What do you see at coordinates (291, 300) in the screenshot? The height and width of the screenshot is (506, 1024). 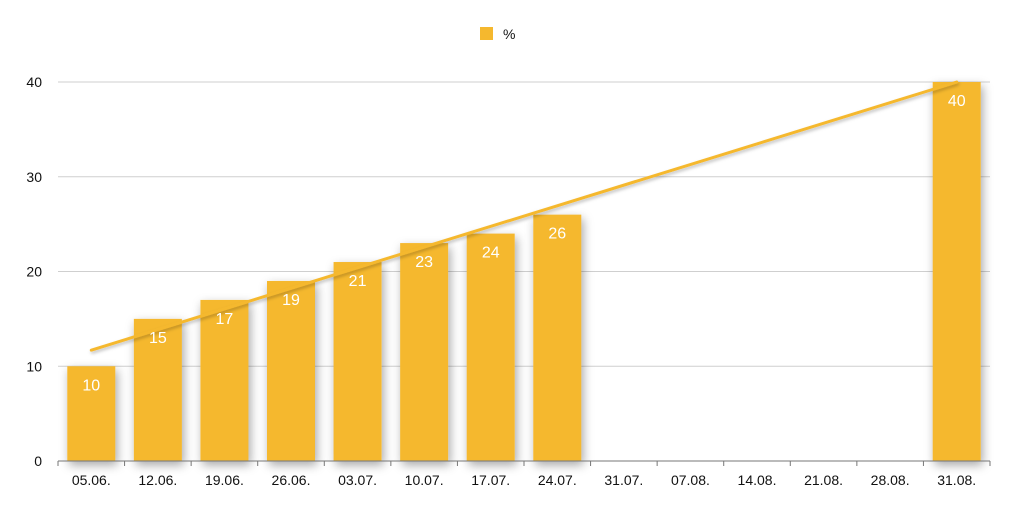 I see `data-label: 19` at bounding box center [291, 300].